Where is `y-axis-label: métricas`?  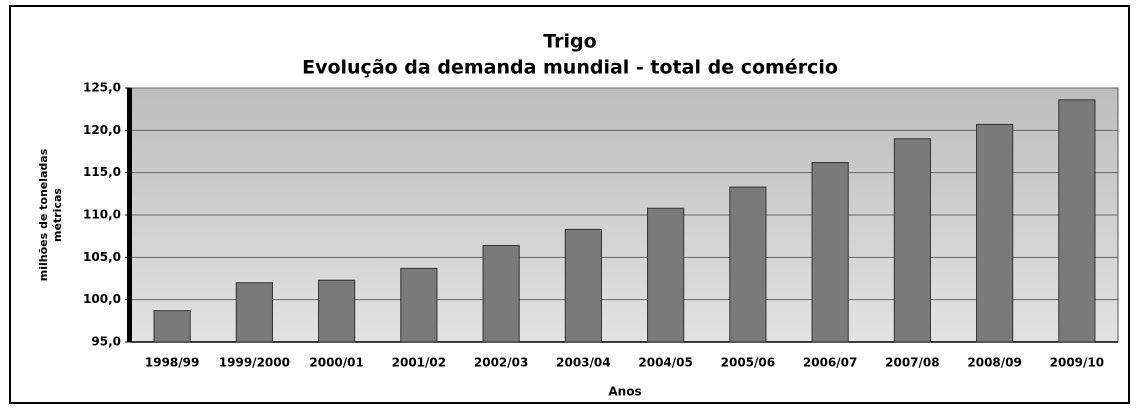 y-axis-label: métricas is located at coordinates (57, 215).